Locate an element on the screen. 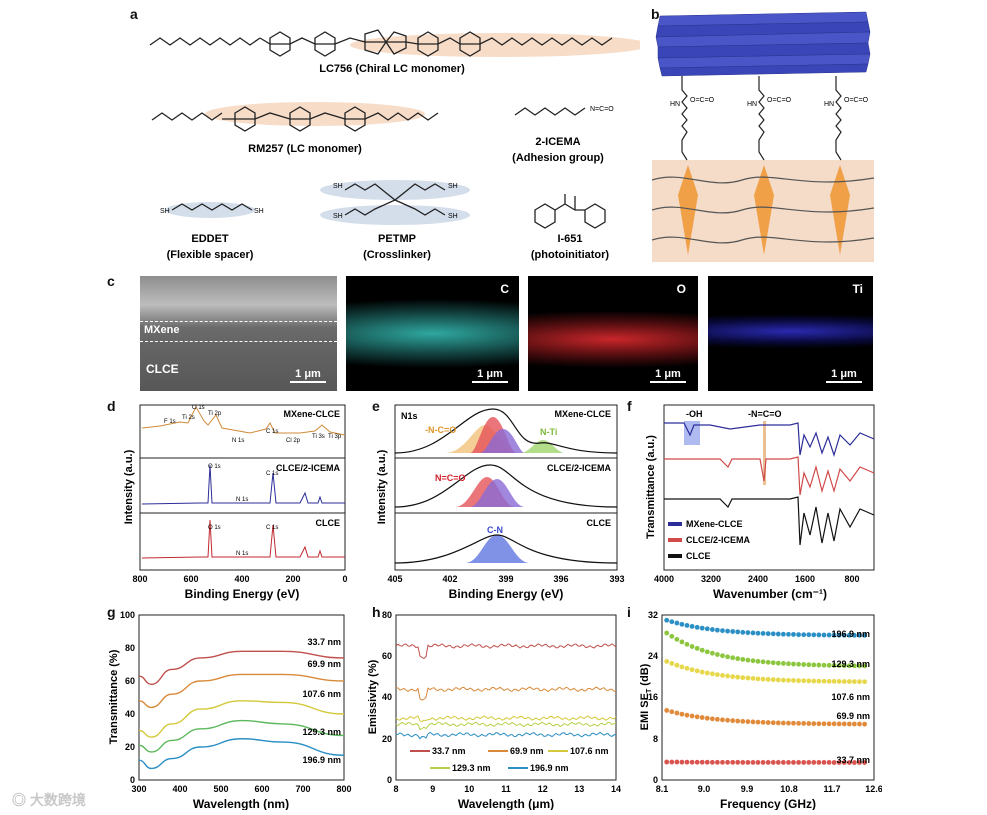  legend-h-4: 196.9 nm is located at coordinates (549, 768).